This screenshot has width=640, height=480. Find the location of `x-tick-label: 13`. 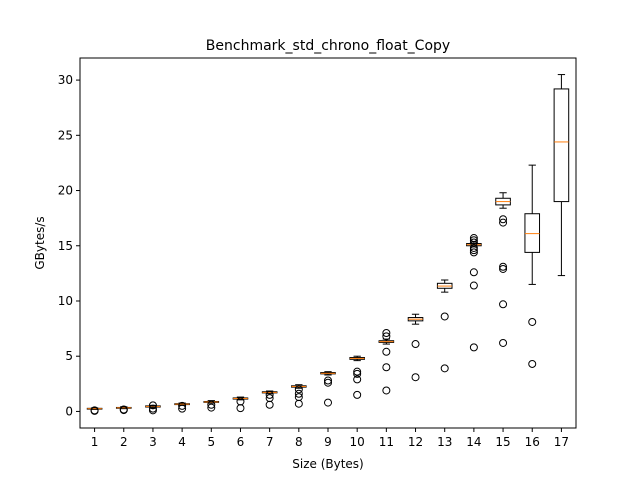

x-tick-label: 13 is located at coordinates (444, 442).